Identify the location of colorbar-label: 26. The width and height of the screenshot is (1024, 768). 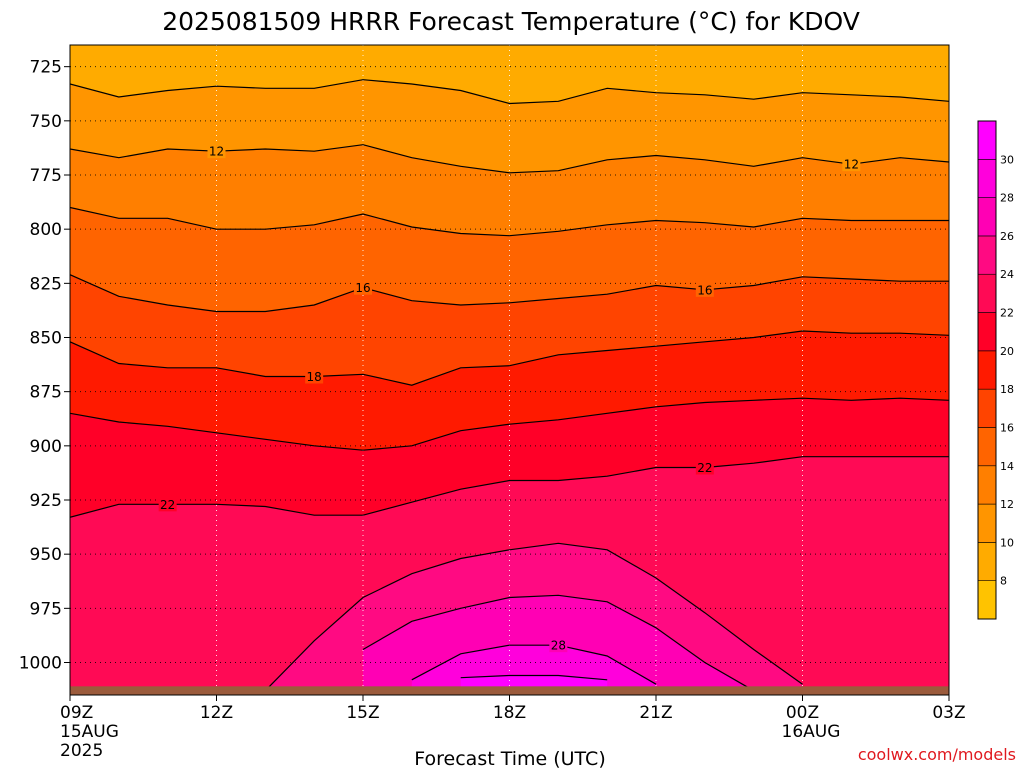
(1007, 236).